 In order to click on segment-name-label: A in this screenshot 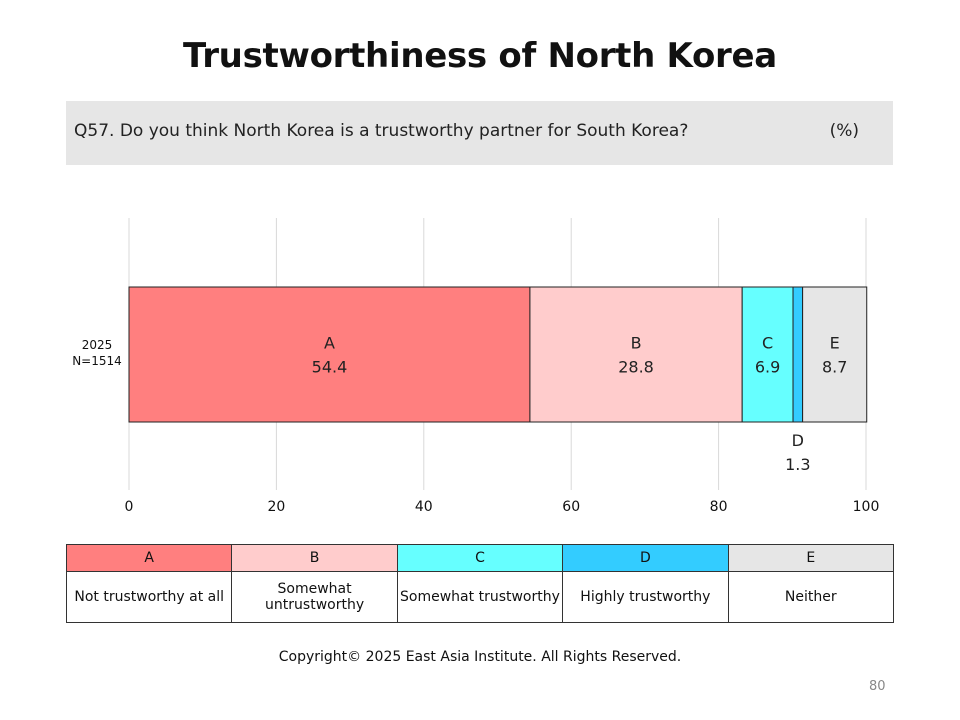, I will do `click(329, 343)`.